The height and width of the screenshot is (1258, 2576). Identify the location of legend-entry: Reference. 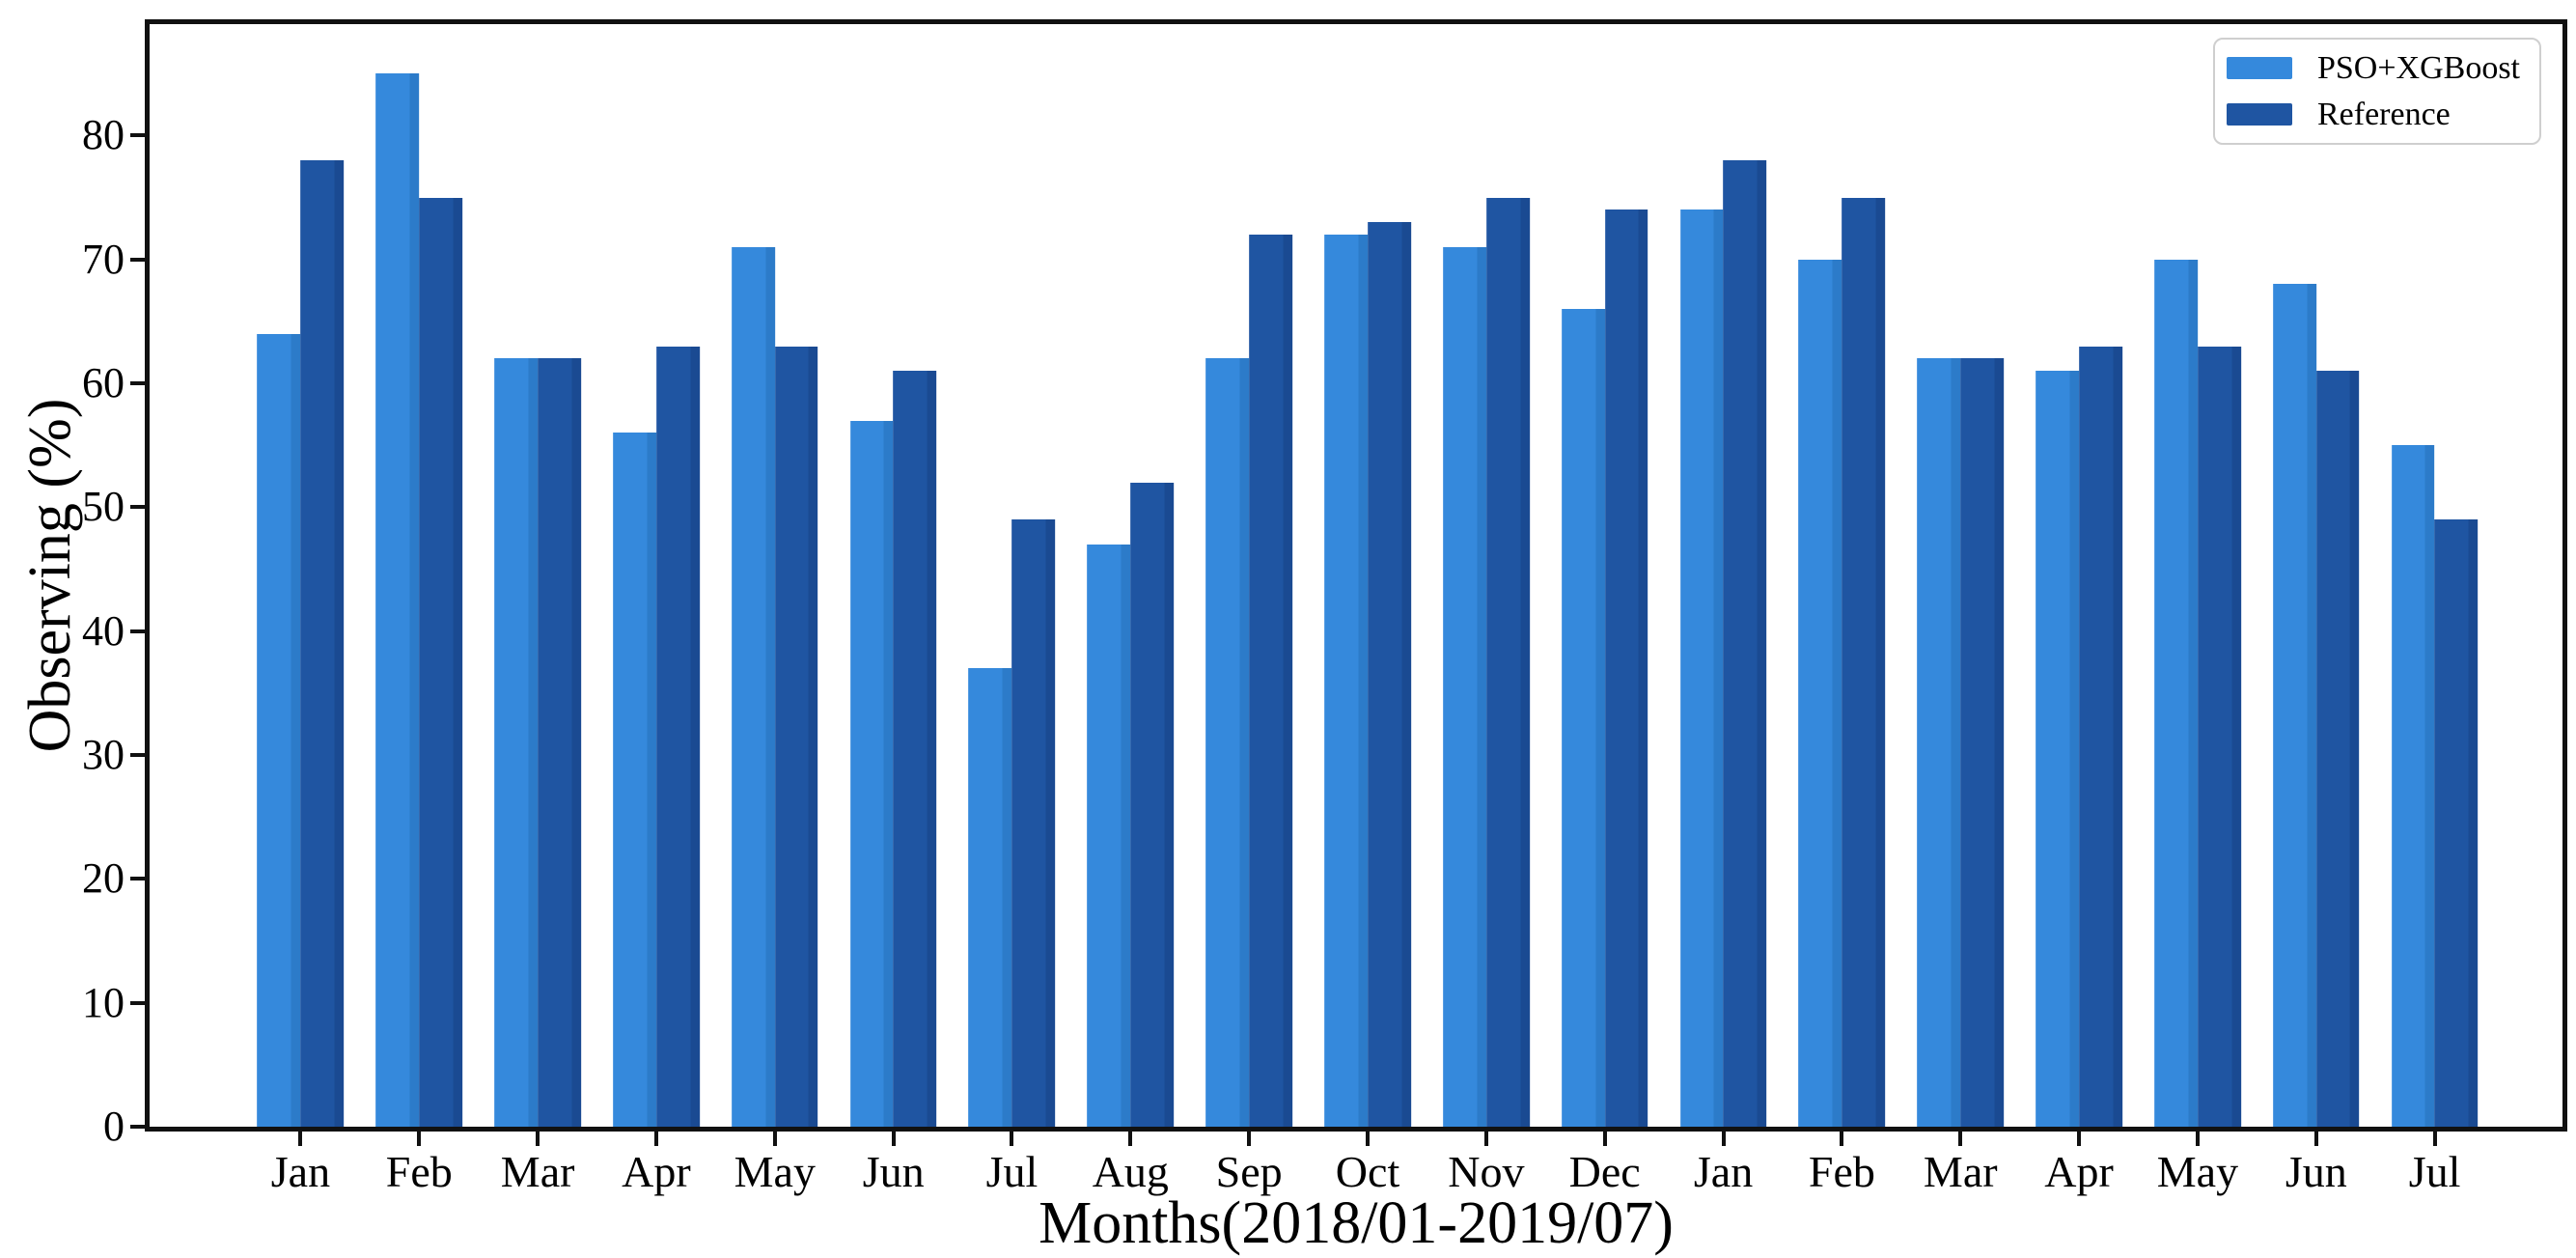
(2373, 114).